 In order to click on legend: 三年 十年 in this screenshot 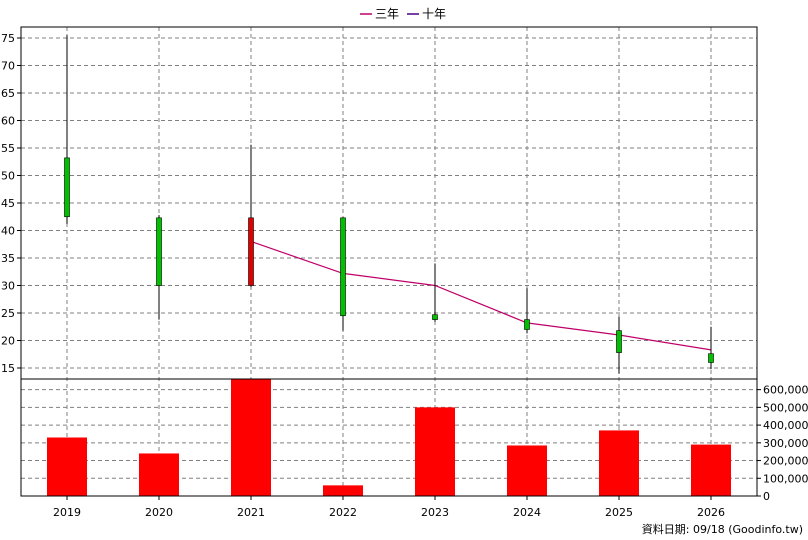, I will do `click(403, 14)`.